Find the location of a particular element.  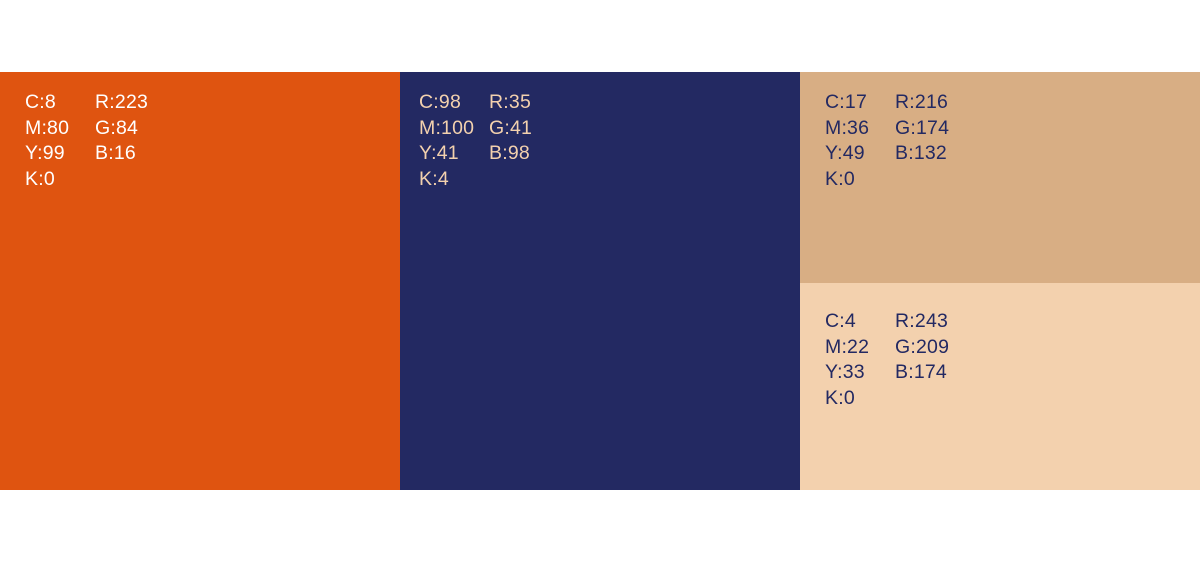

rgb-b-value: B:98 is located at coordinates (509, 153).